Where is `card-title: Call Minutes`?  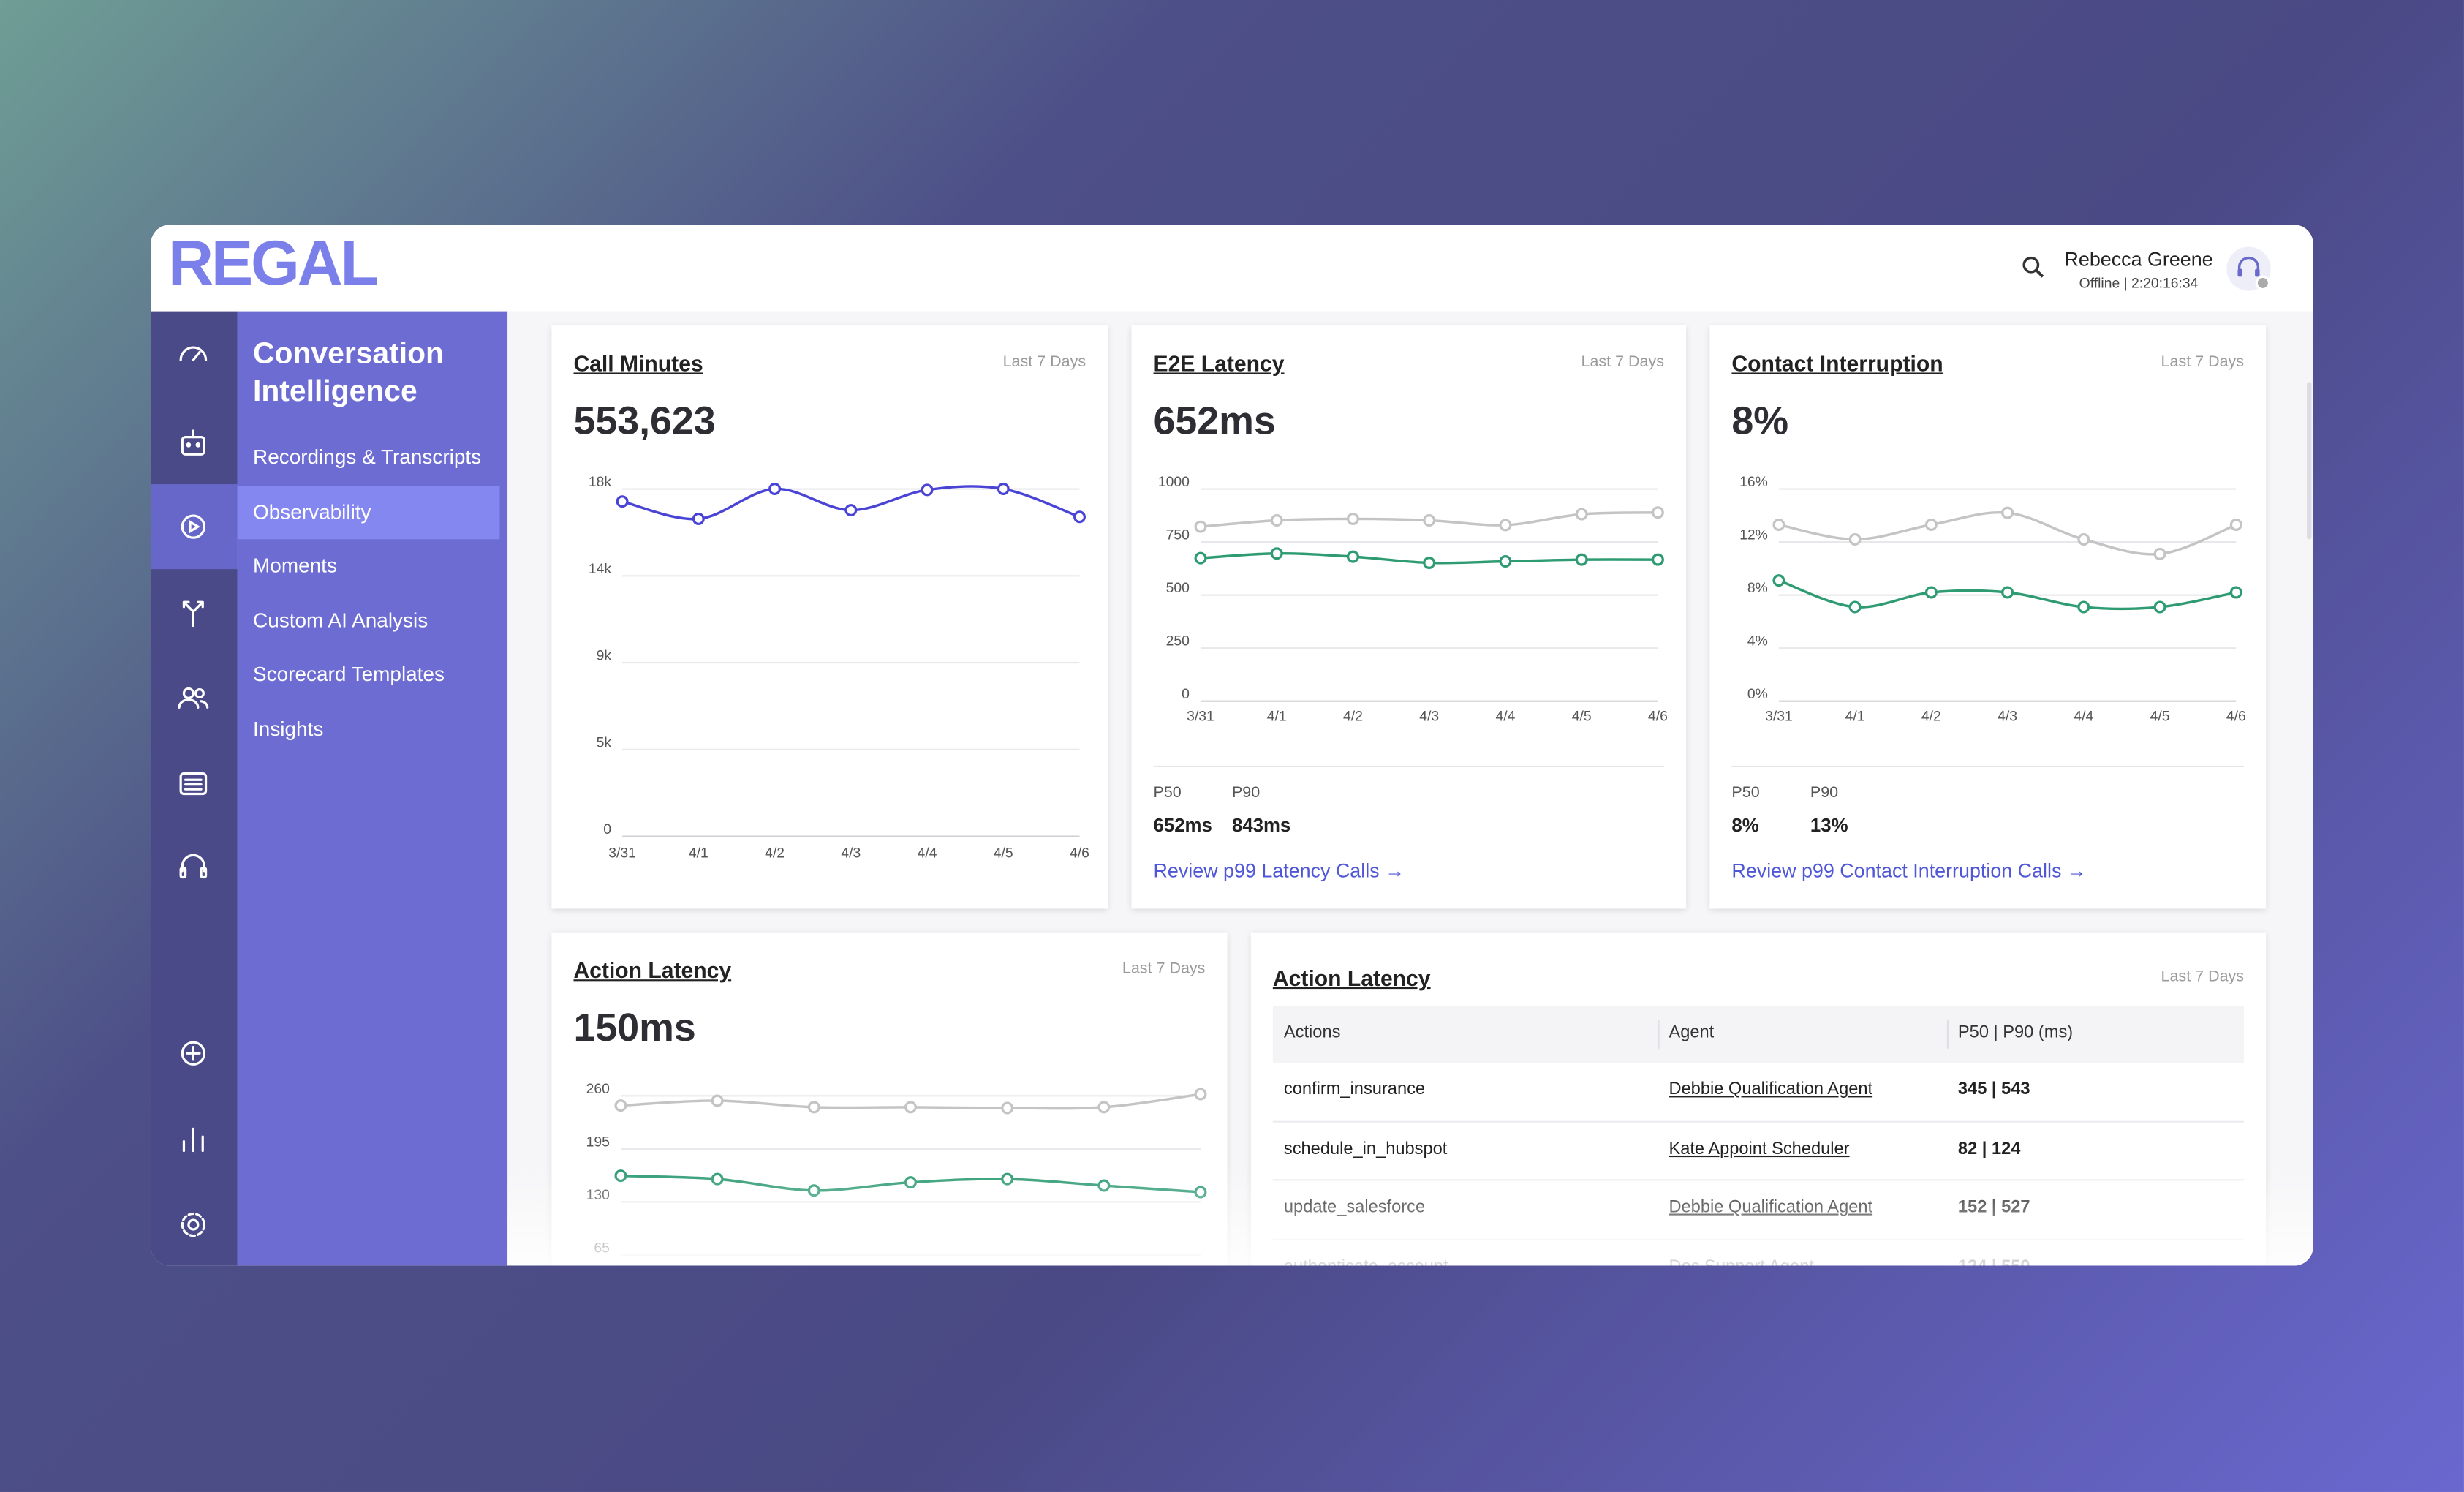 card-title: Call Minutes is located at coordinates (638, 363).